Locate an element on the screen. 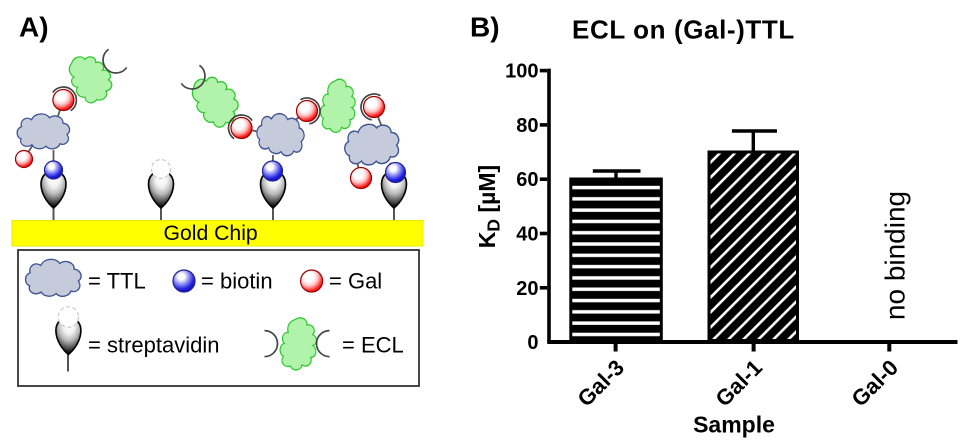 This screenshot has height=447, width=973. svg-text: B) is located at coordinates (485, 26).